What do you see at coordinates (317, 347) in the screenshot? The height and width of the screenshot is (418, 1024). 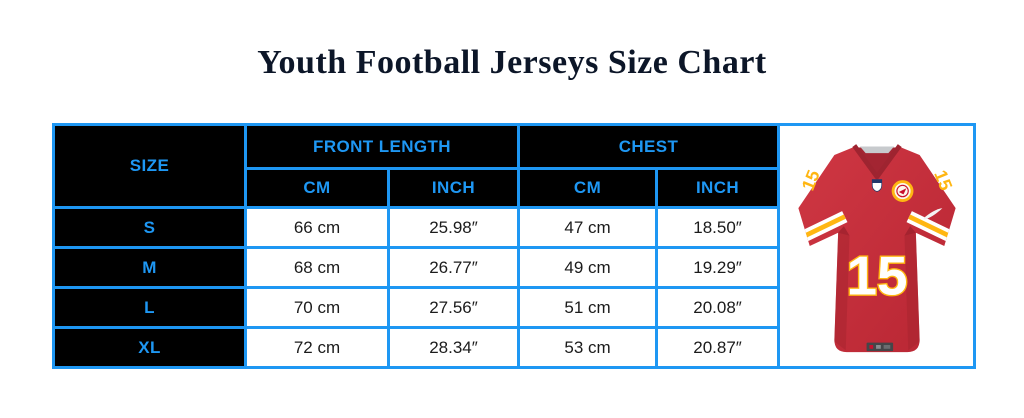 I see `front-length-cm-value: 72 cm` at bounding box center [317, 347].